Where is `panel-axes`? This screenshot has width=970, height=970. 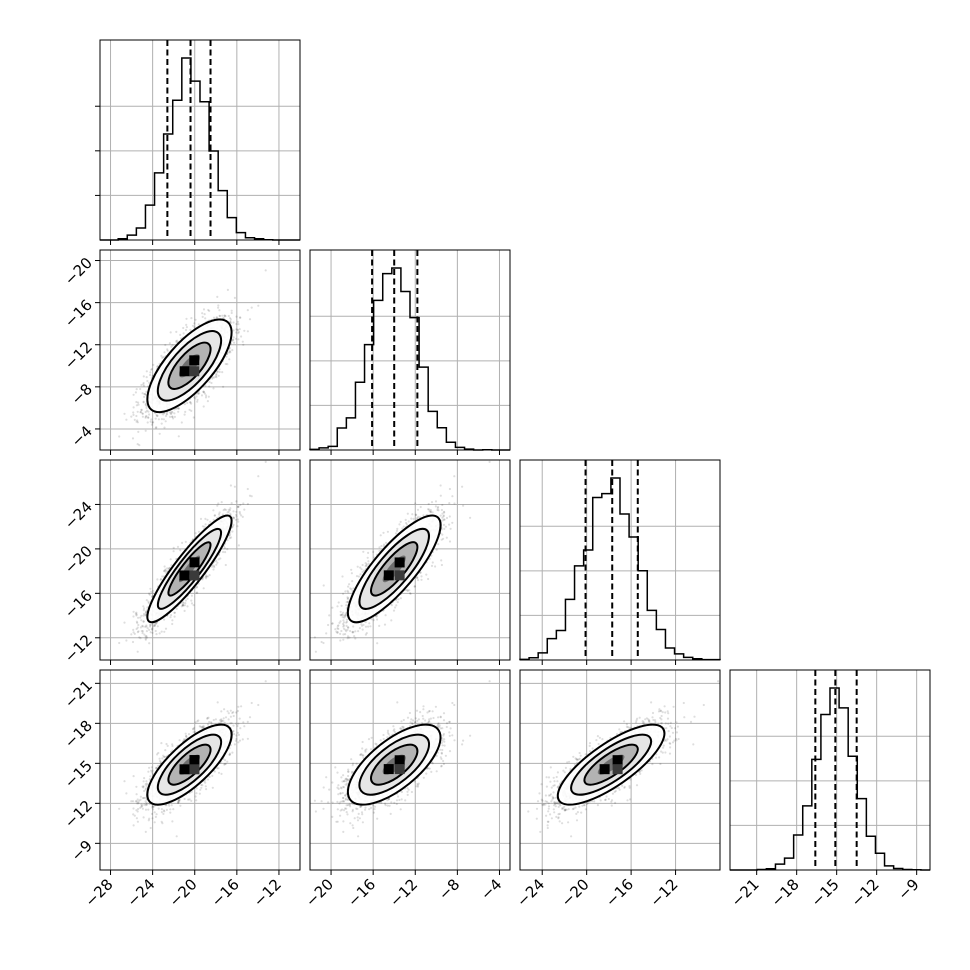
panel-axes is located at coordinates (410, 352).